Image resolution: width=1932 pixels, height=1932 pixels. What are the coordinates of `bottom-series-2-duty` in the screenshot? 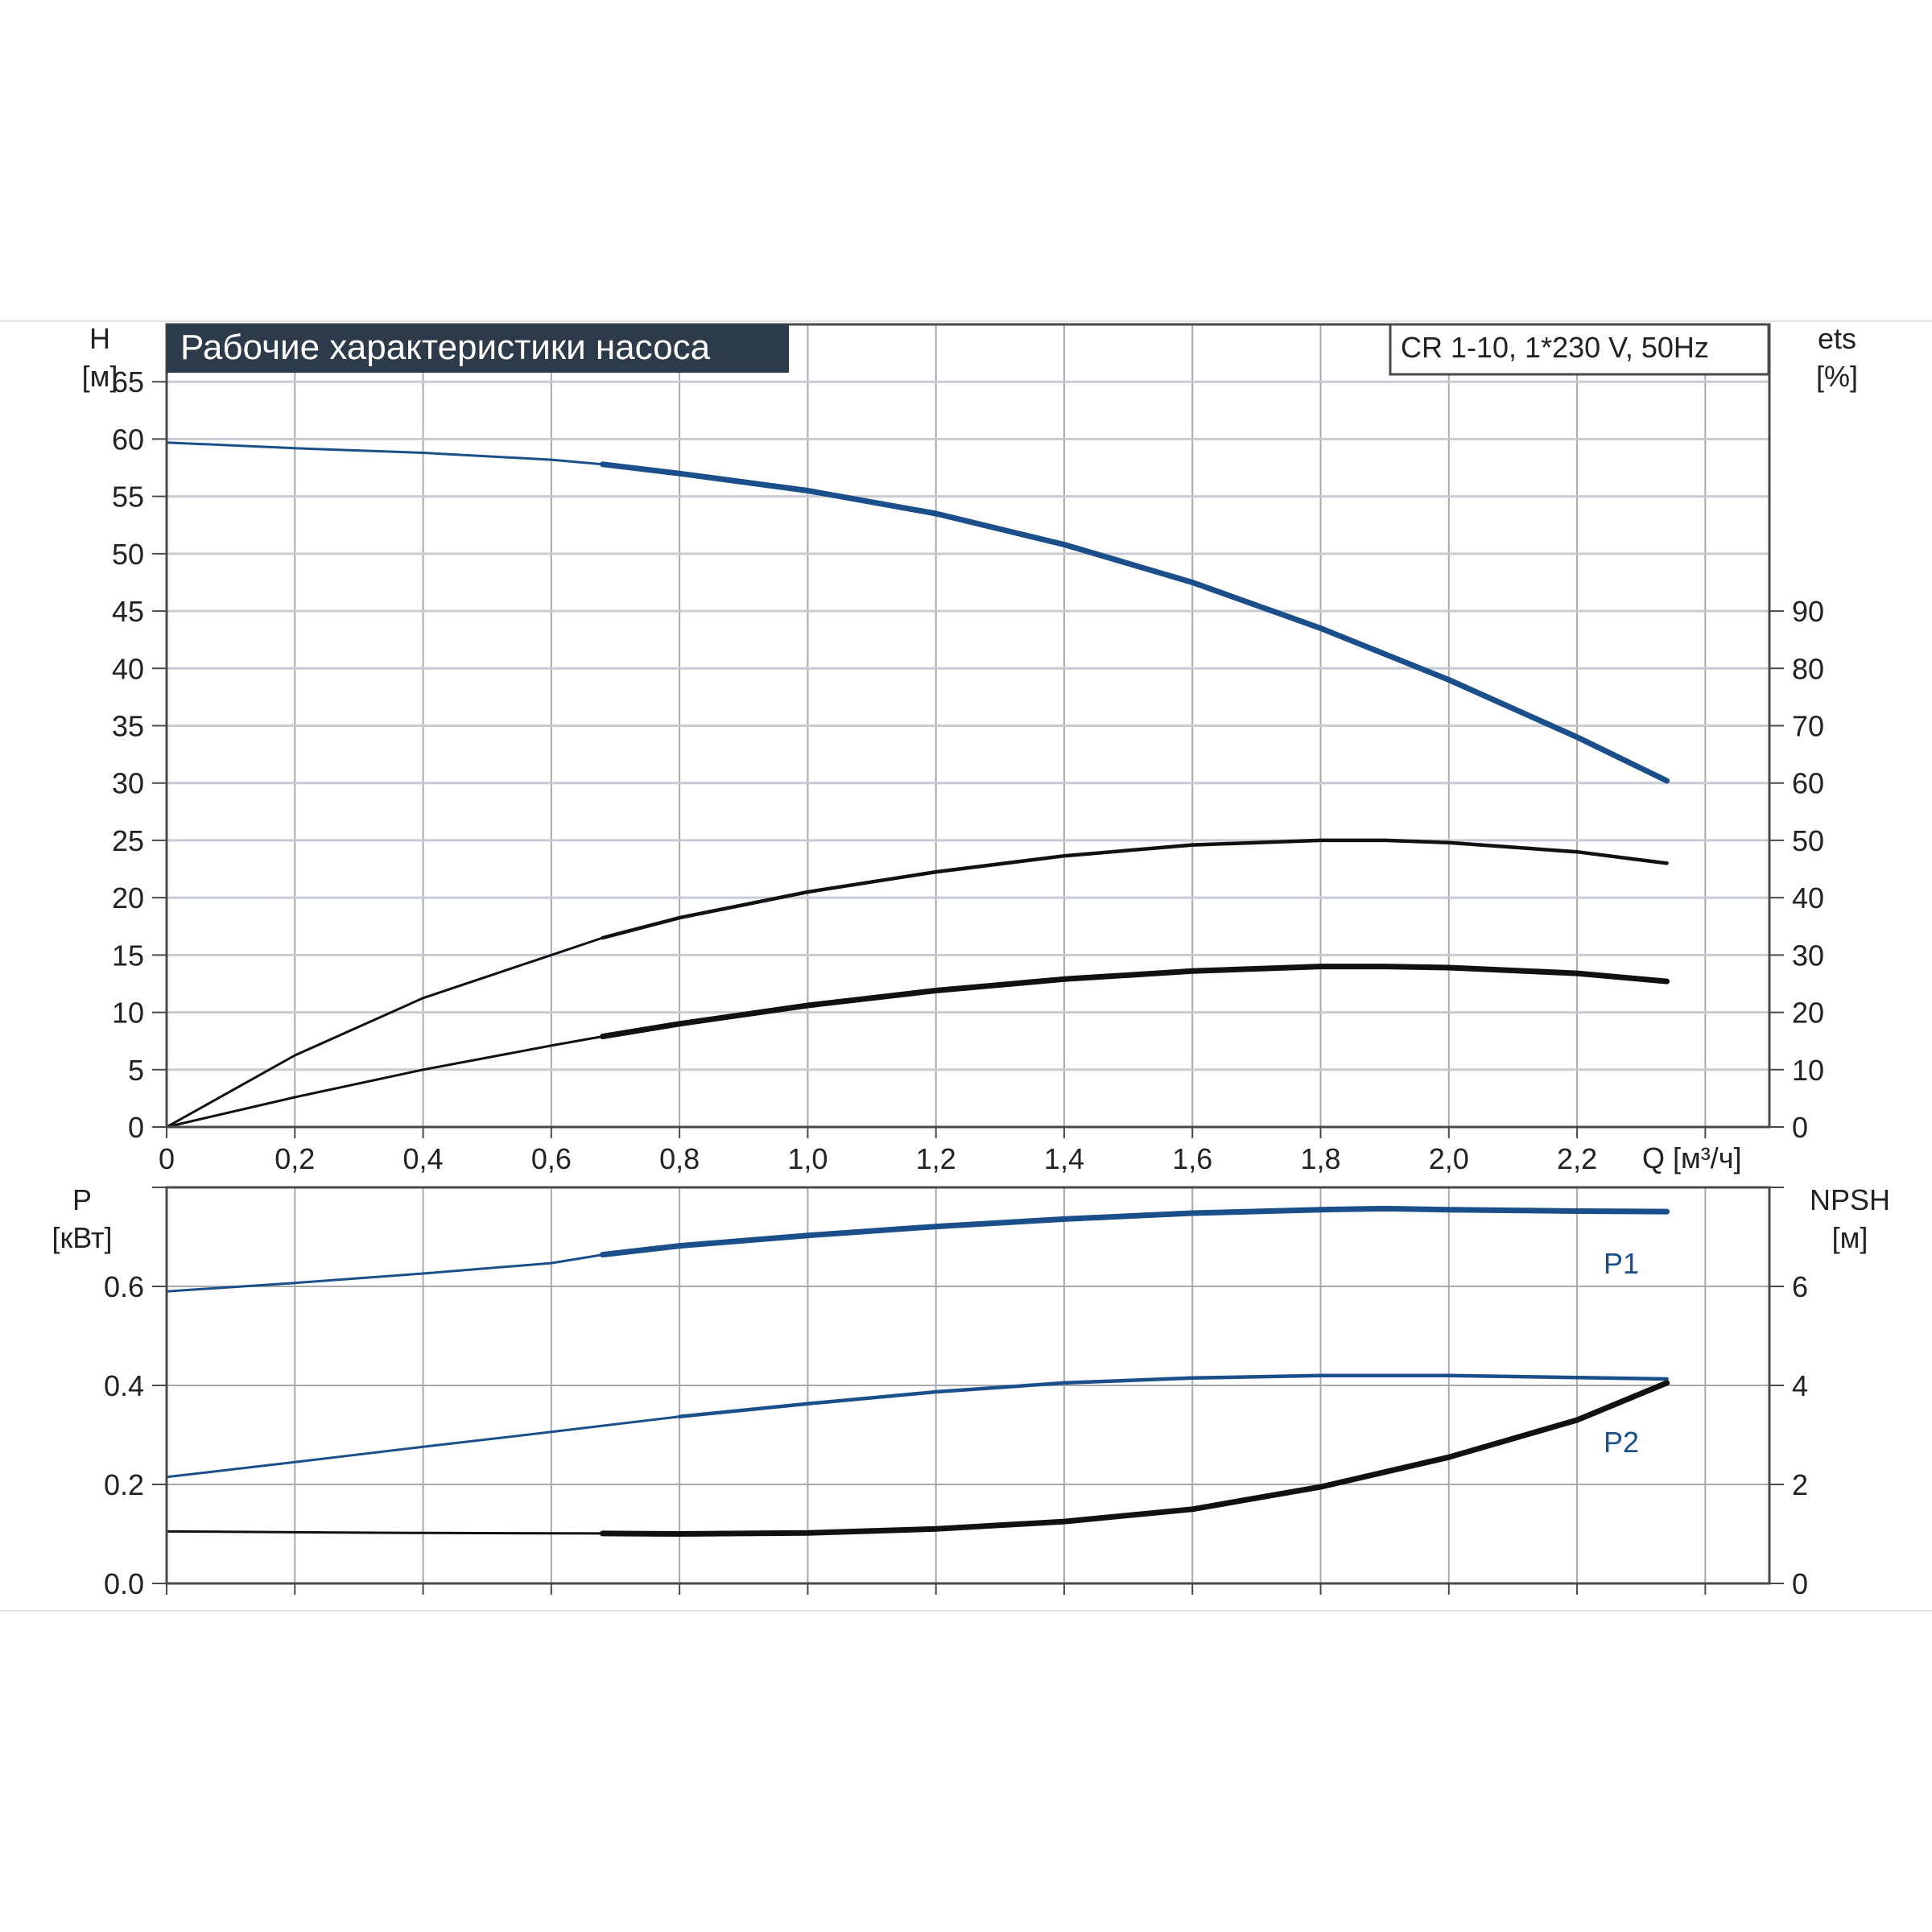 It's located at (1135, 1458).